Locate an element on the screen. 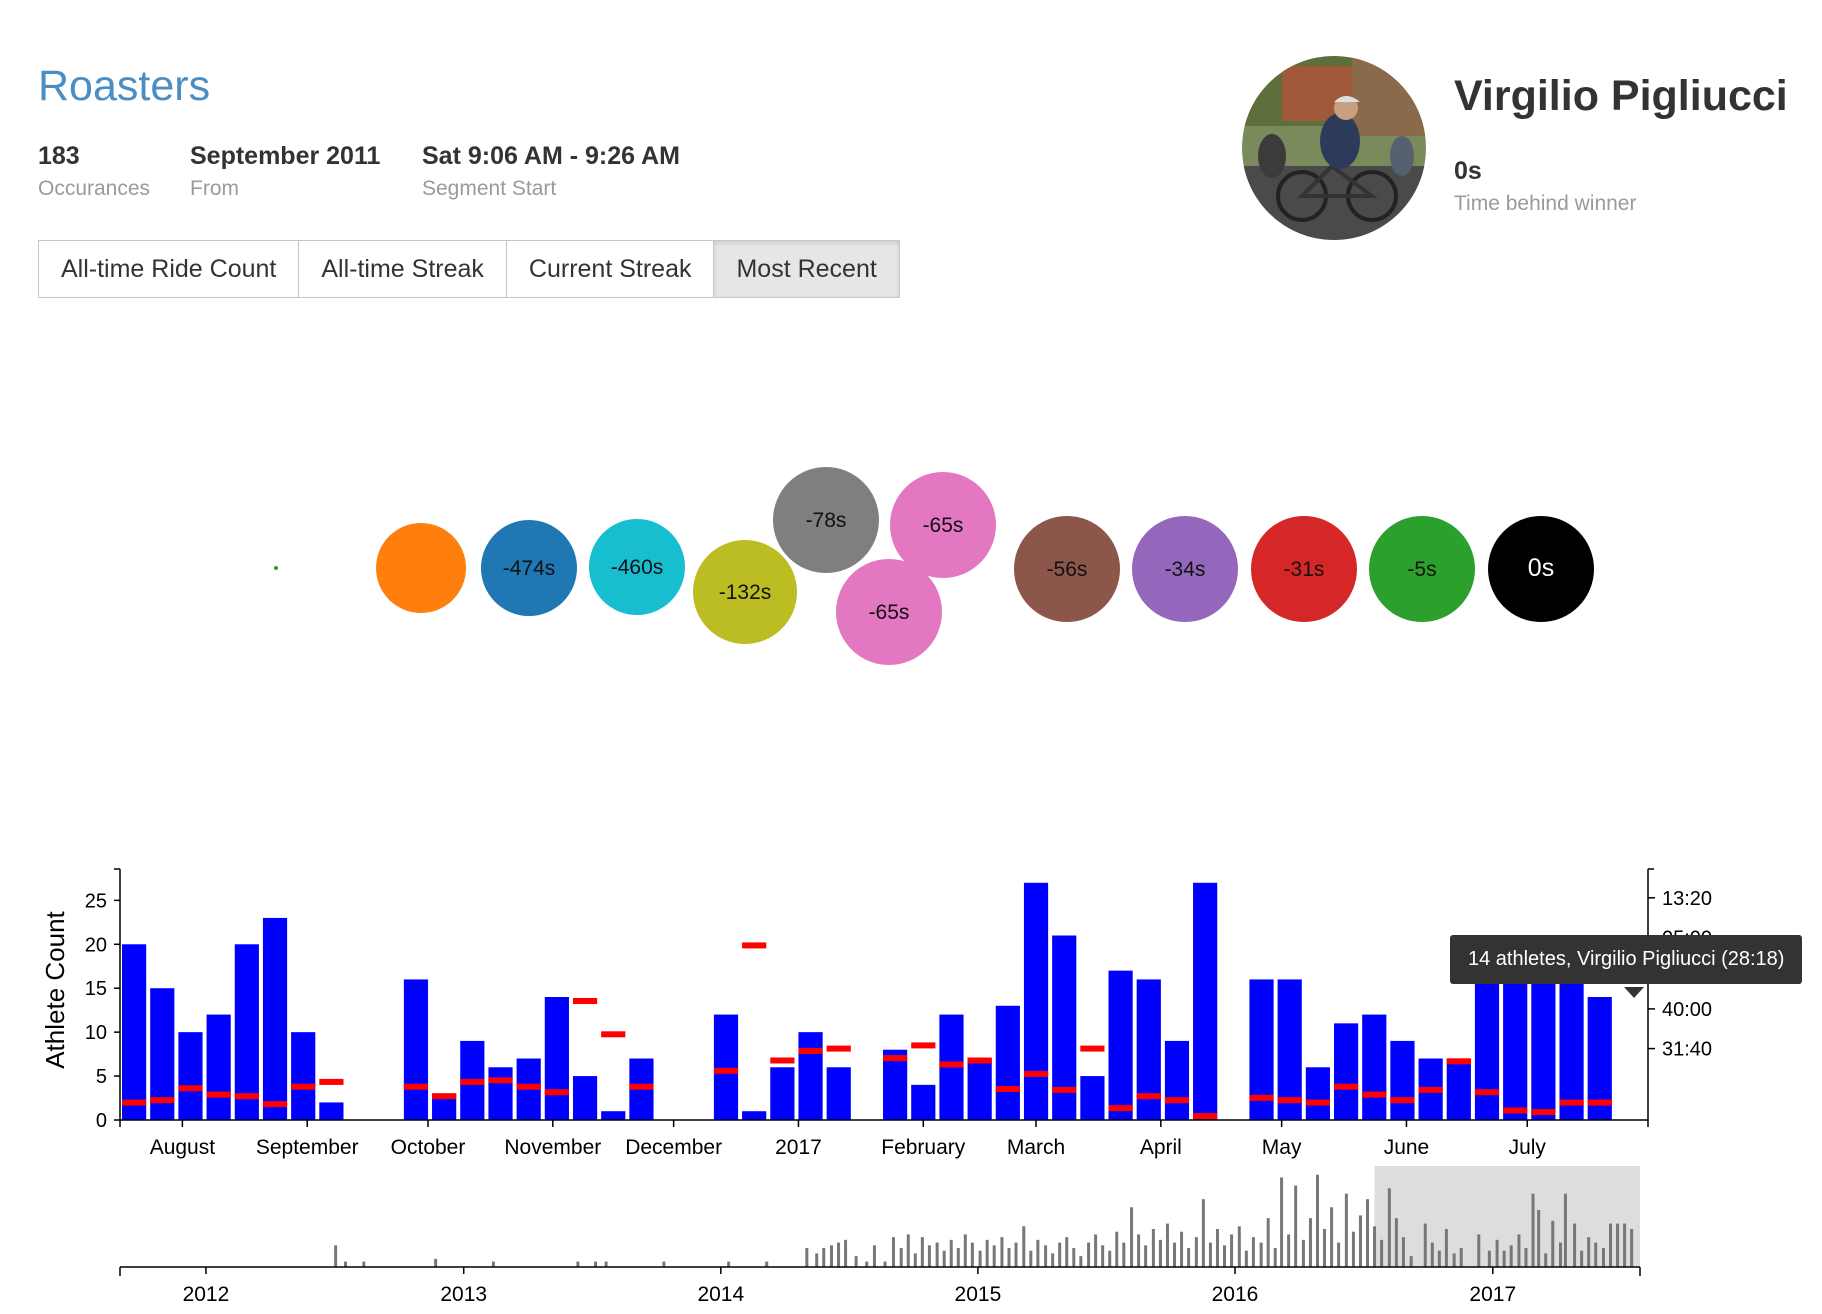  y-tick-label: 25 is located at coordinates (96, 901).